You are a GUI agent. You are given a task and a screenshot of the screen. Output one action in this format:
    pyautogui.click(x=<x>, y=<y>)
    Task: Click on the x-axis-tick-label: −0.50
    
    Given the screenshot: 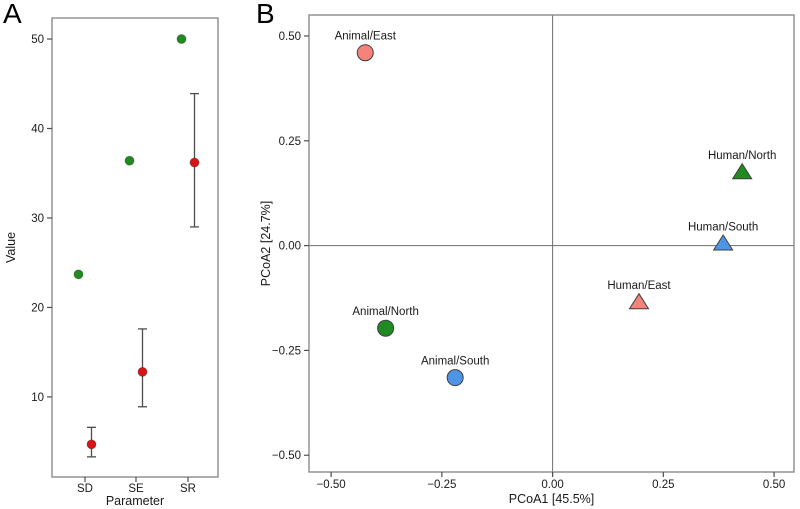 What is the action you would take?
    pyautogui.click(x=331, y=485)
    